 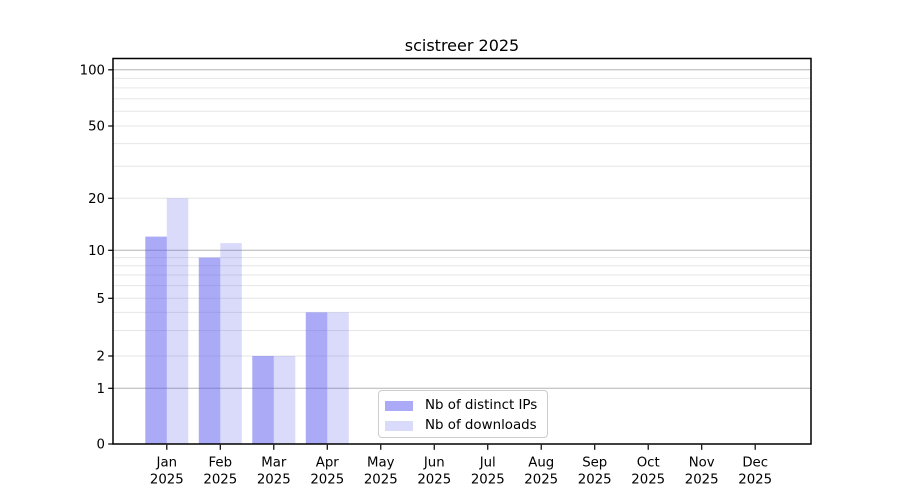 I want to click on x-tick-label-dec: Dec 2025, so click(x=755, y=472).